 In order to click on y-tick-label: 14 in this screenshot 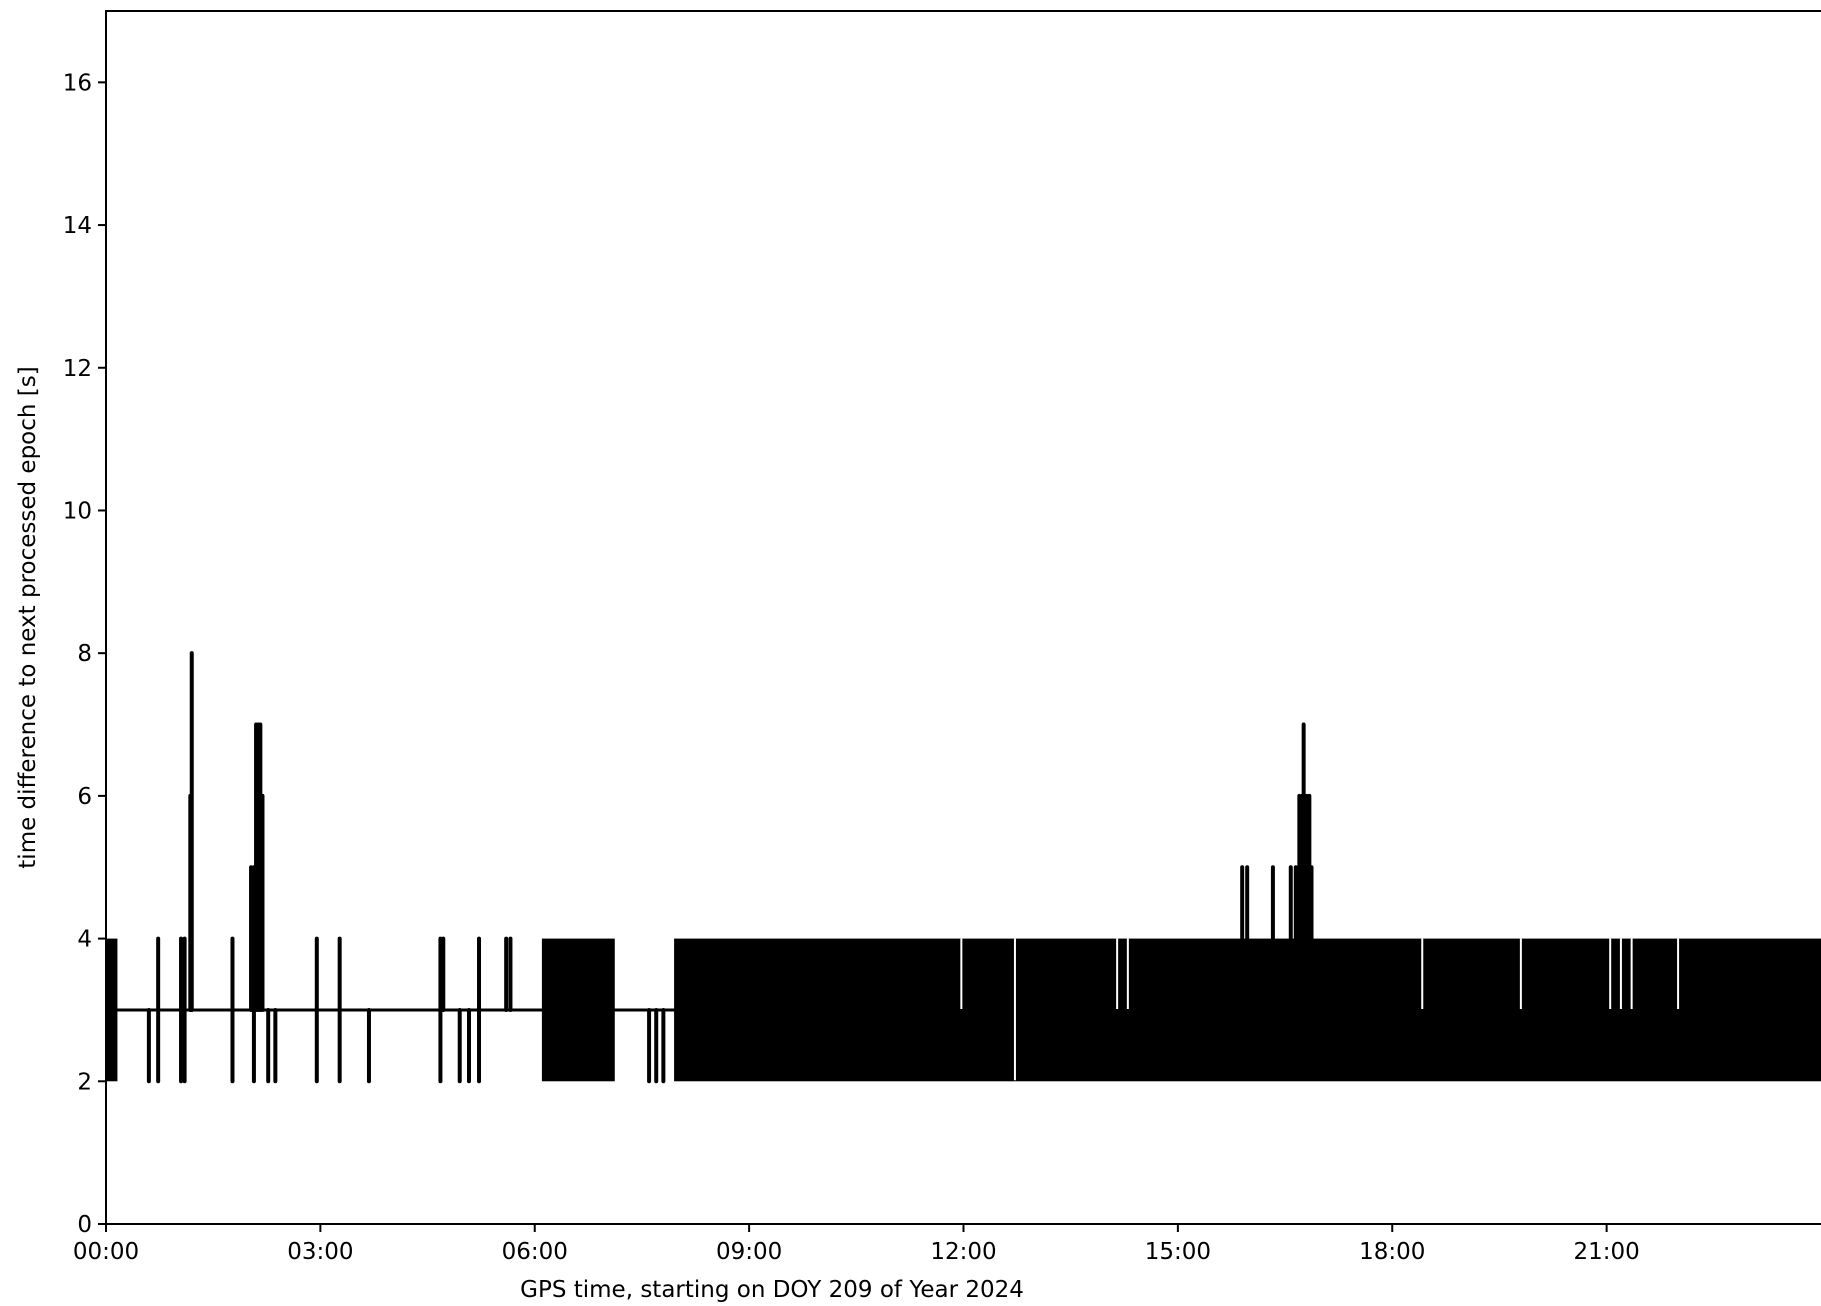, I will do `click(77, 226)`.